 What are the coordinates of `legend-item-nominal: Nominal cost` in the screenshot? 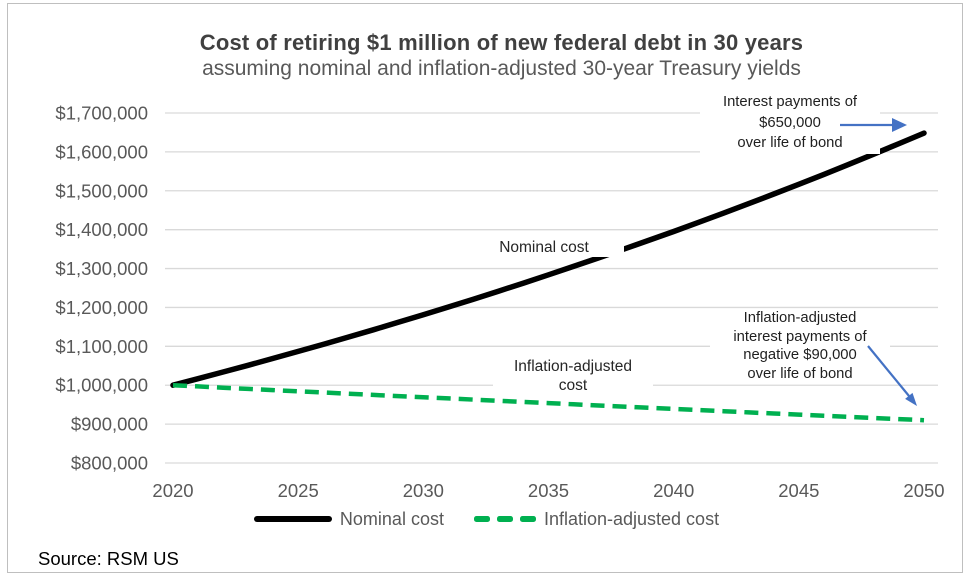 It's located at (348, 519).